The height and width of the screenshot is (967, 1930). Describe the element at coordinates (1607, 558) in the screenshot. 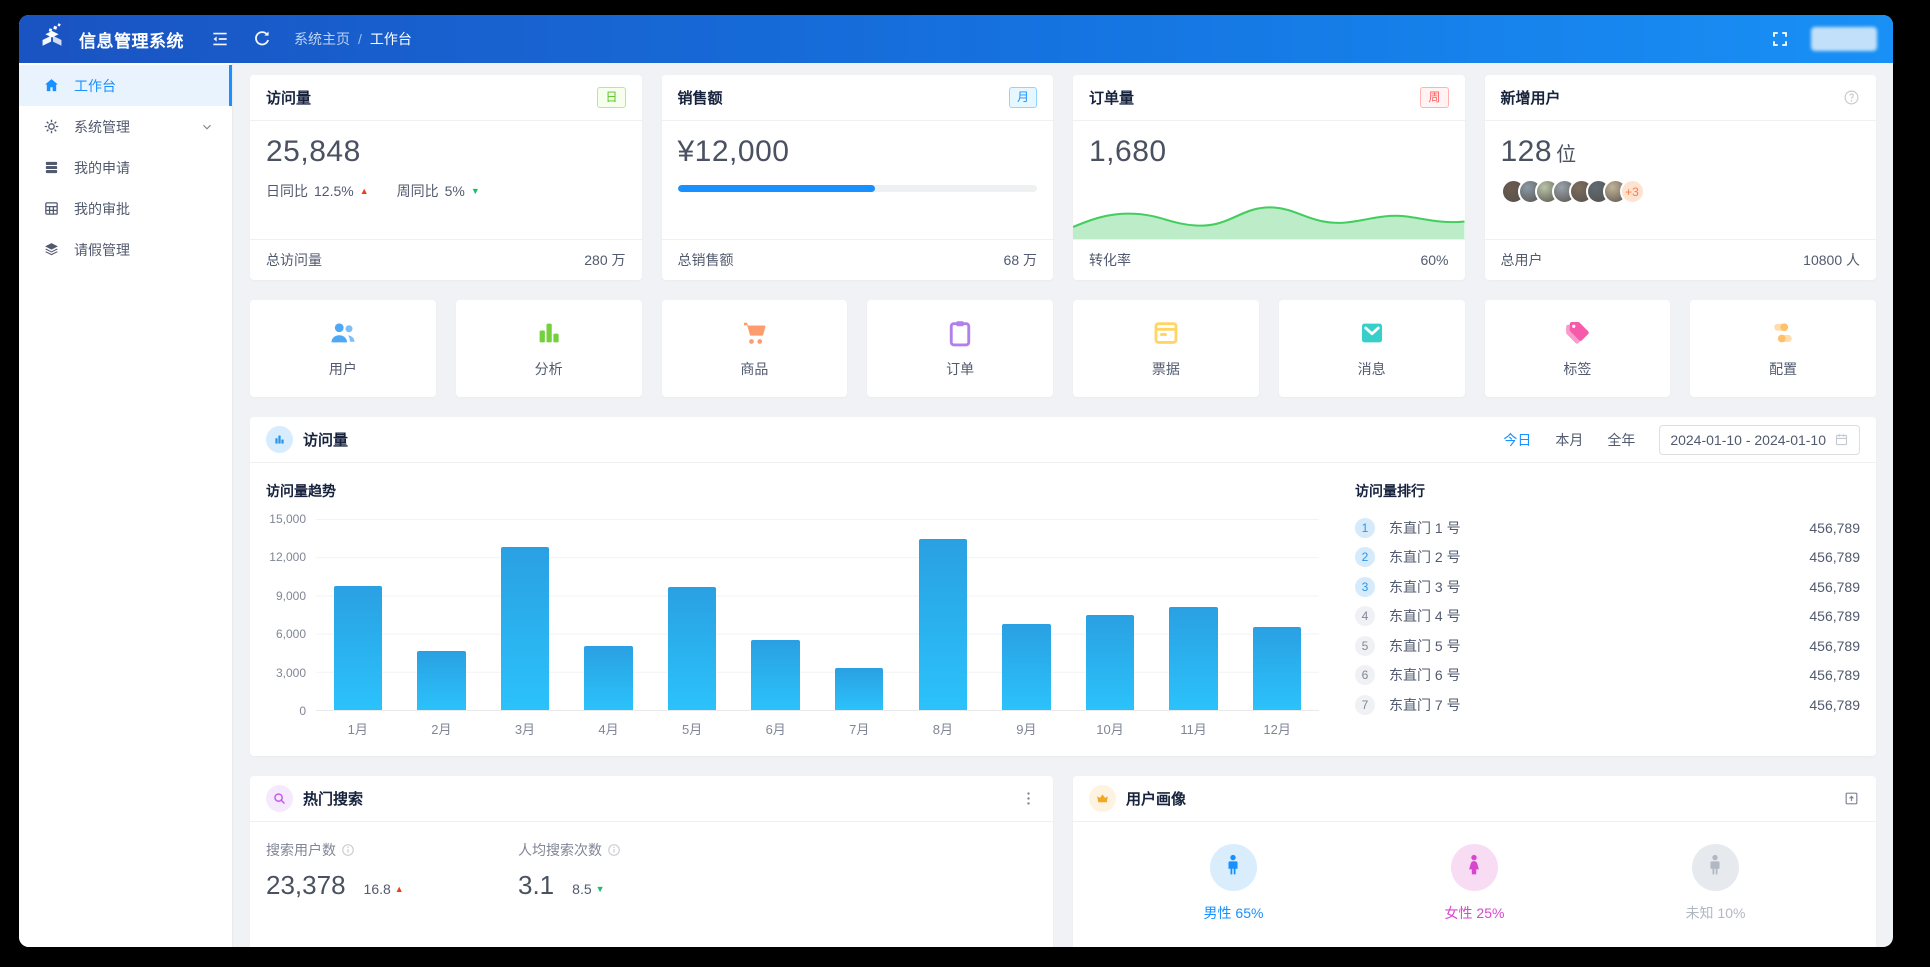

I see `ranking-row: 2 东直门 2 号 456,789` at that location.